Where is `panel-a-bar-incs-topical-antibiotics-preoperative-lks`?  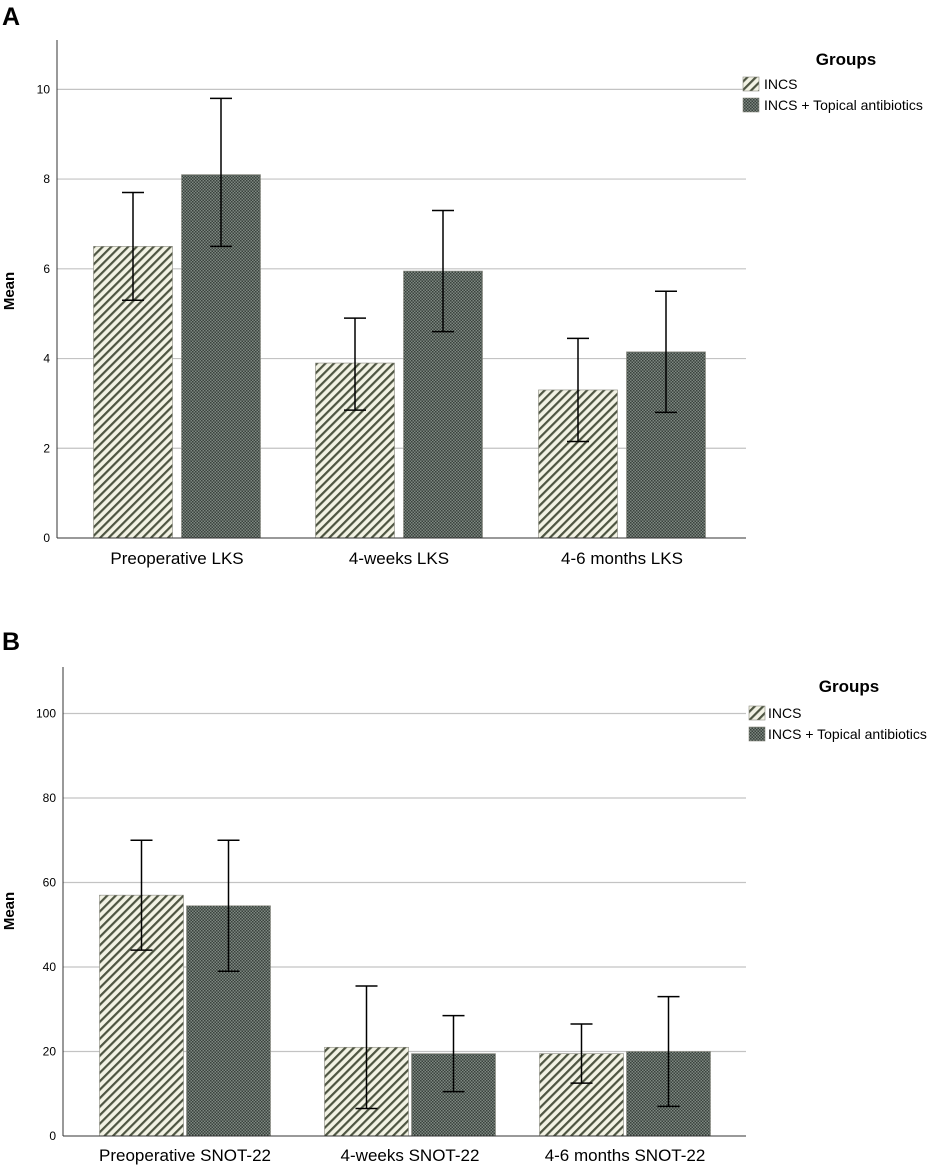
panel-a-bar-incs-topical-antibiotics-preoperative-lks is located at coordinates (221, 356).